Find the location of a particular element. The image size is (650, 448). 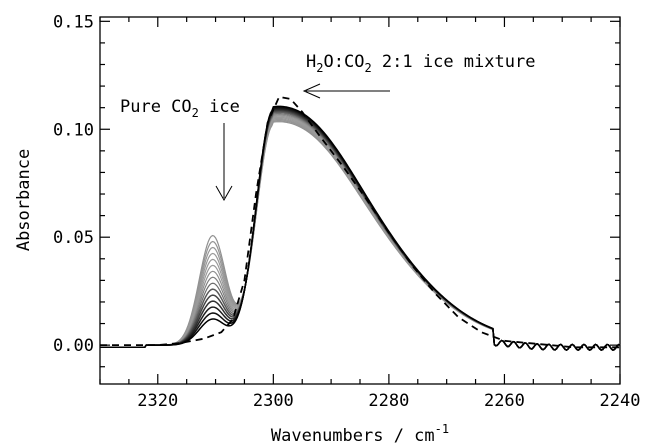

x-axis-label: Wavenumbers / cm-1 is located at coordinates (360, 434).